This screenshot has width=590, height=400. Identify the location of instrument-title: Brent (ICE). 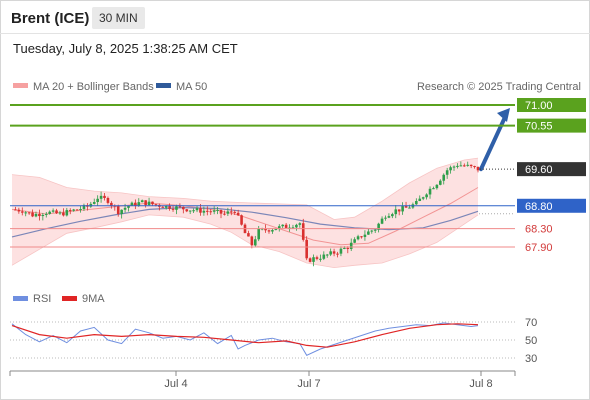
(50, 18).